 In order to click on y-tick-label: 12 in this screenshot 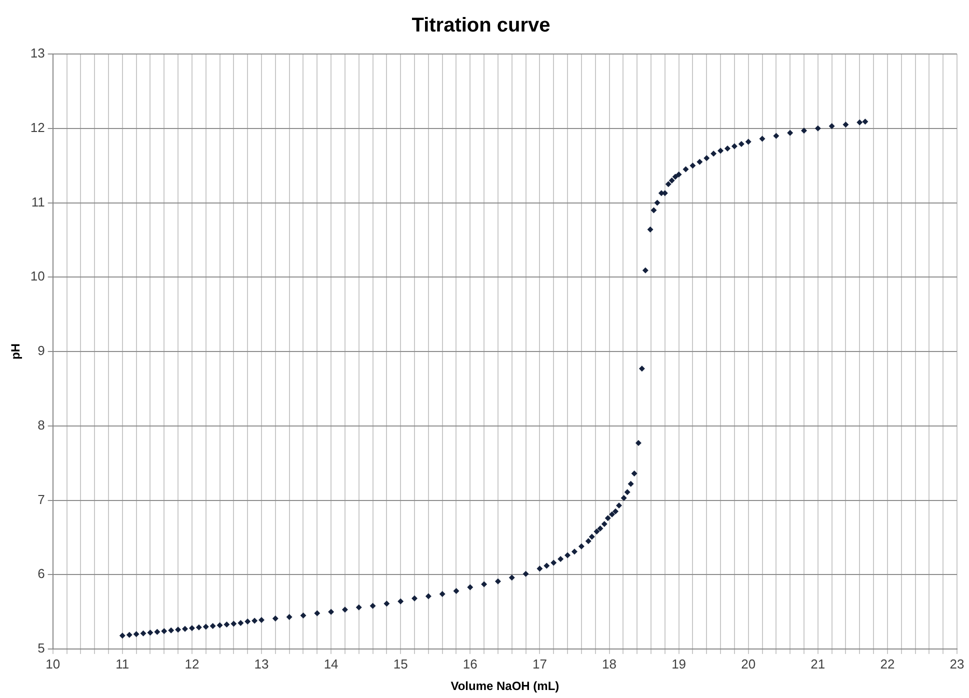, I will do `click(37, 127)`.